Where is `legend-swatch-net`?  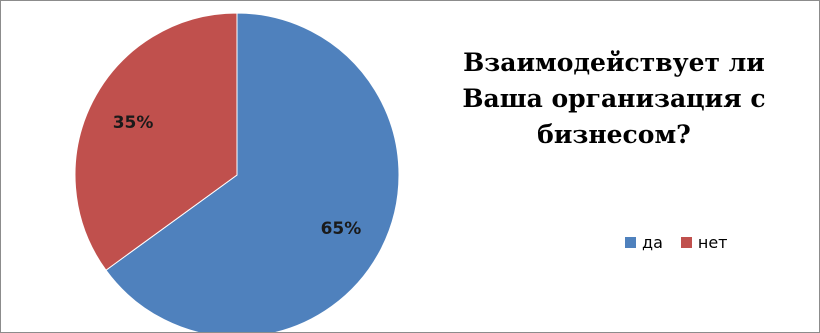
legend-swatch-net is located at coordinates (686, 242).